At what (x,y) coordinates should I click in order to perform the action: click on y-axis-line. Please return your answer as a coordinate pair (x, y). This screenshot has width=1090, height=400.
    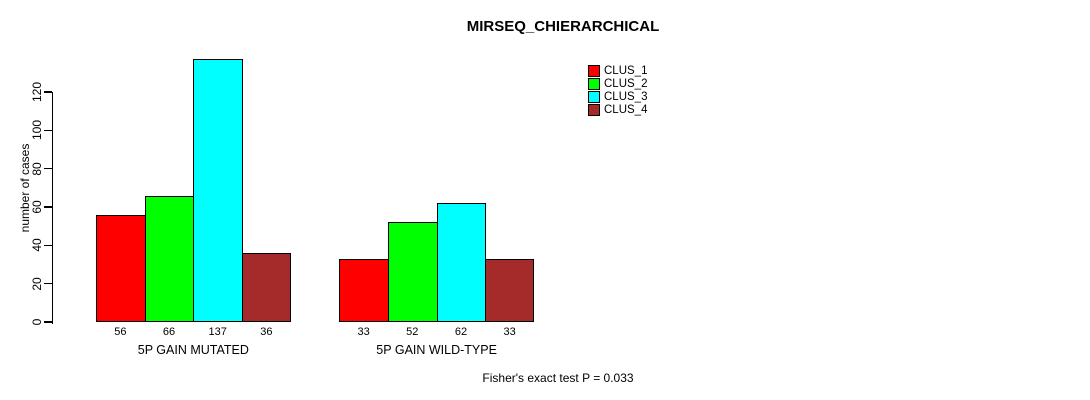
    Looking at the image, I should click on (52, 208).